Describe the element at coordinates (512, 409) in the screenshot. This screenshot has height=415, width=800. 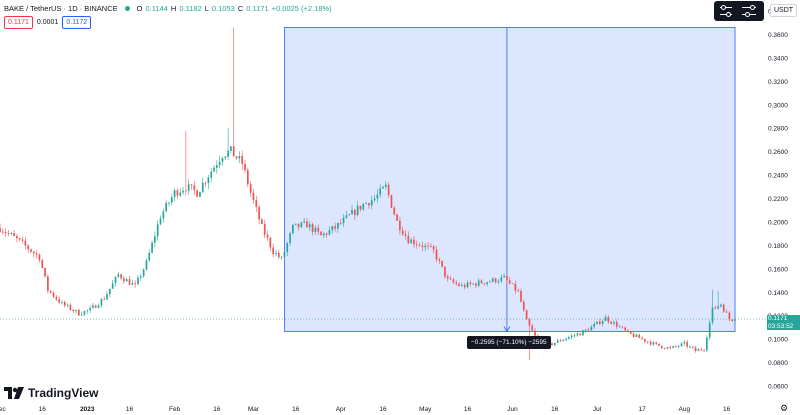
I see `time-tick-label: Jun` at that location.